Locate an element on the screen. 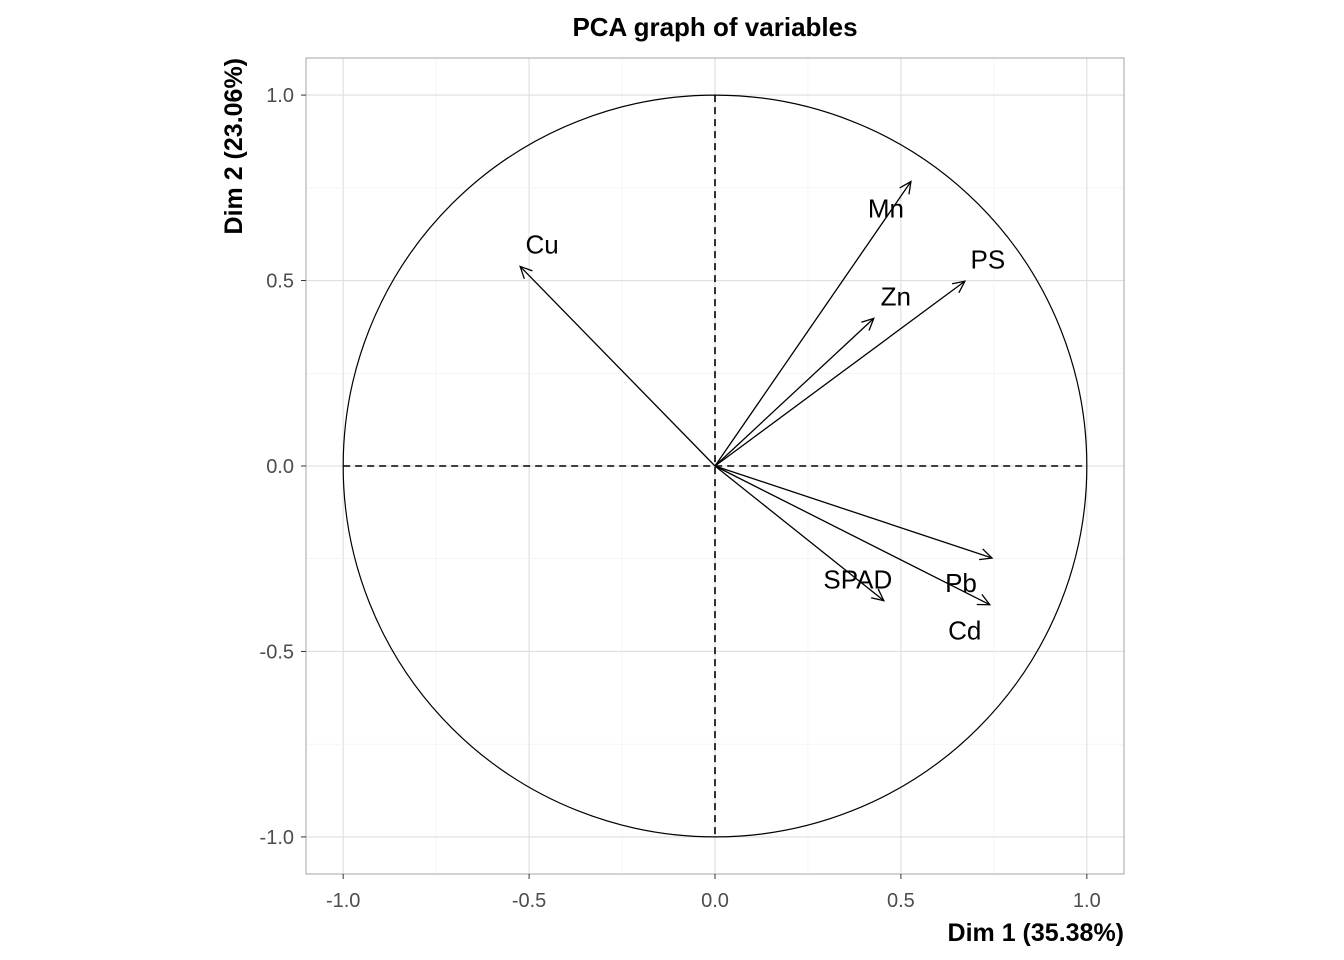 This screenshot has width=1344, height=960. chart-title: PCA graph of variables is located at coordinates (714, 27).